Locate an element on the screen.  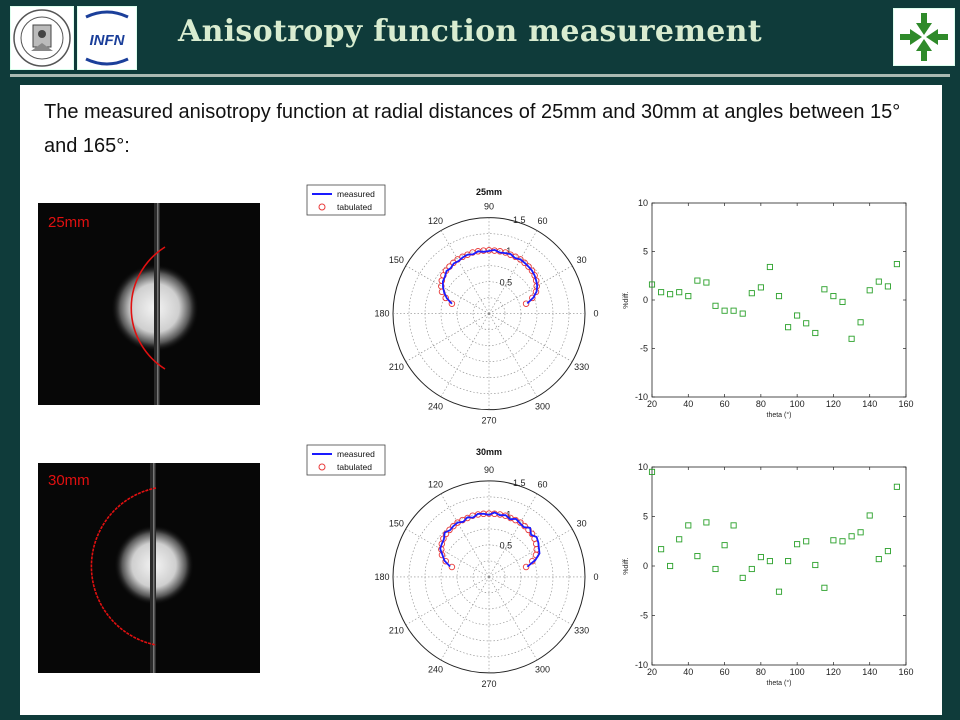
legend-box is located at coordinates (346, 200).